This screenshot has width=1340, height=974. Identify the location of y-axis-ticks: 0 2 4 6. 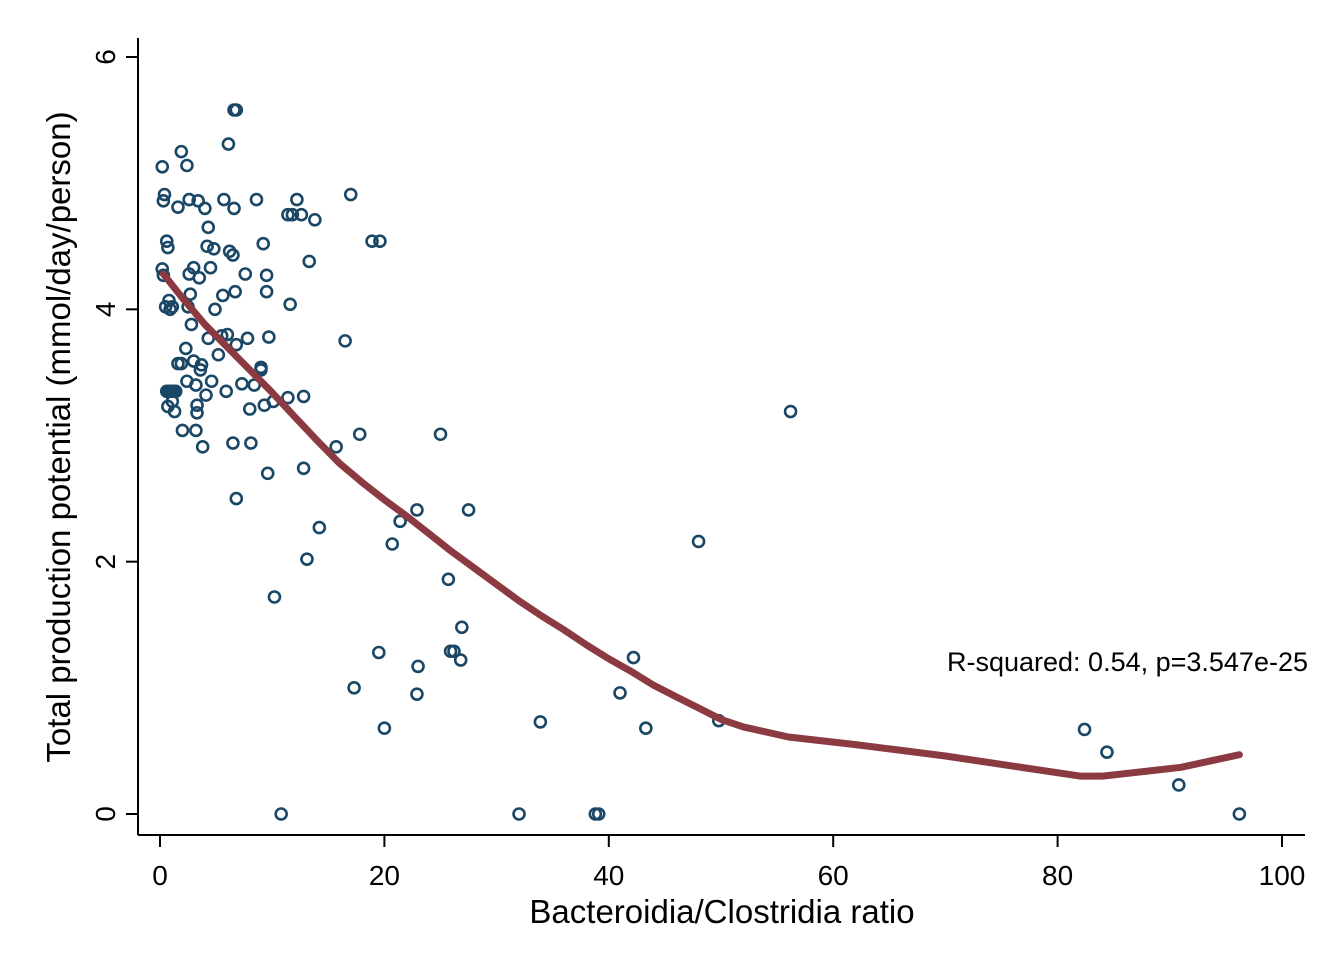
(114, 435).